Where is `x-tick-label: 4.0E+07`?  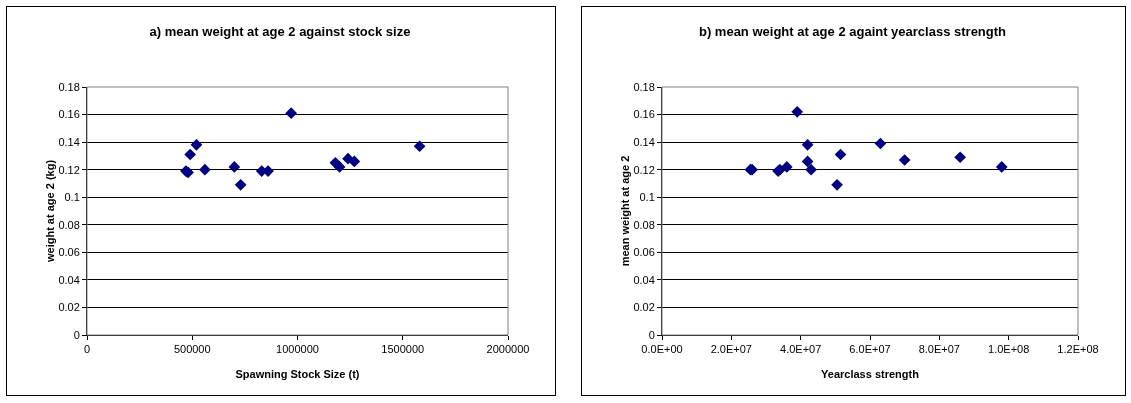
x-tick-label: 4.0E+07 is located at coordinates (801, 349).